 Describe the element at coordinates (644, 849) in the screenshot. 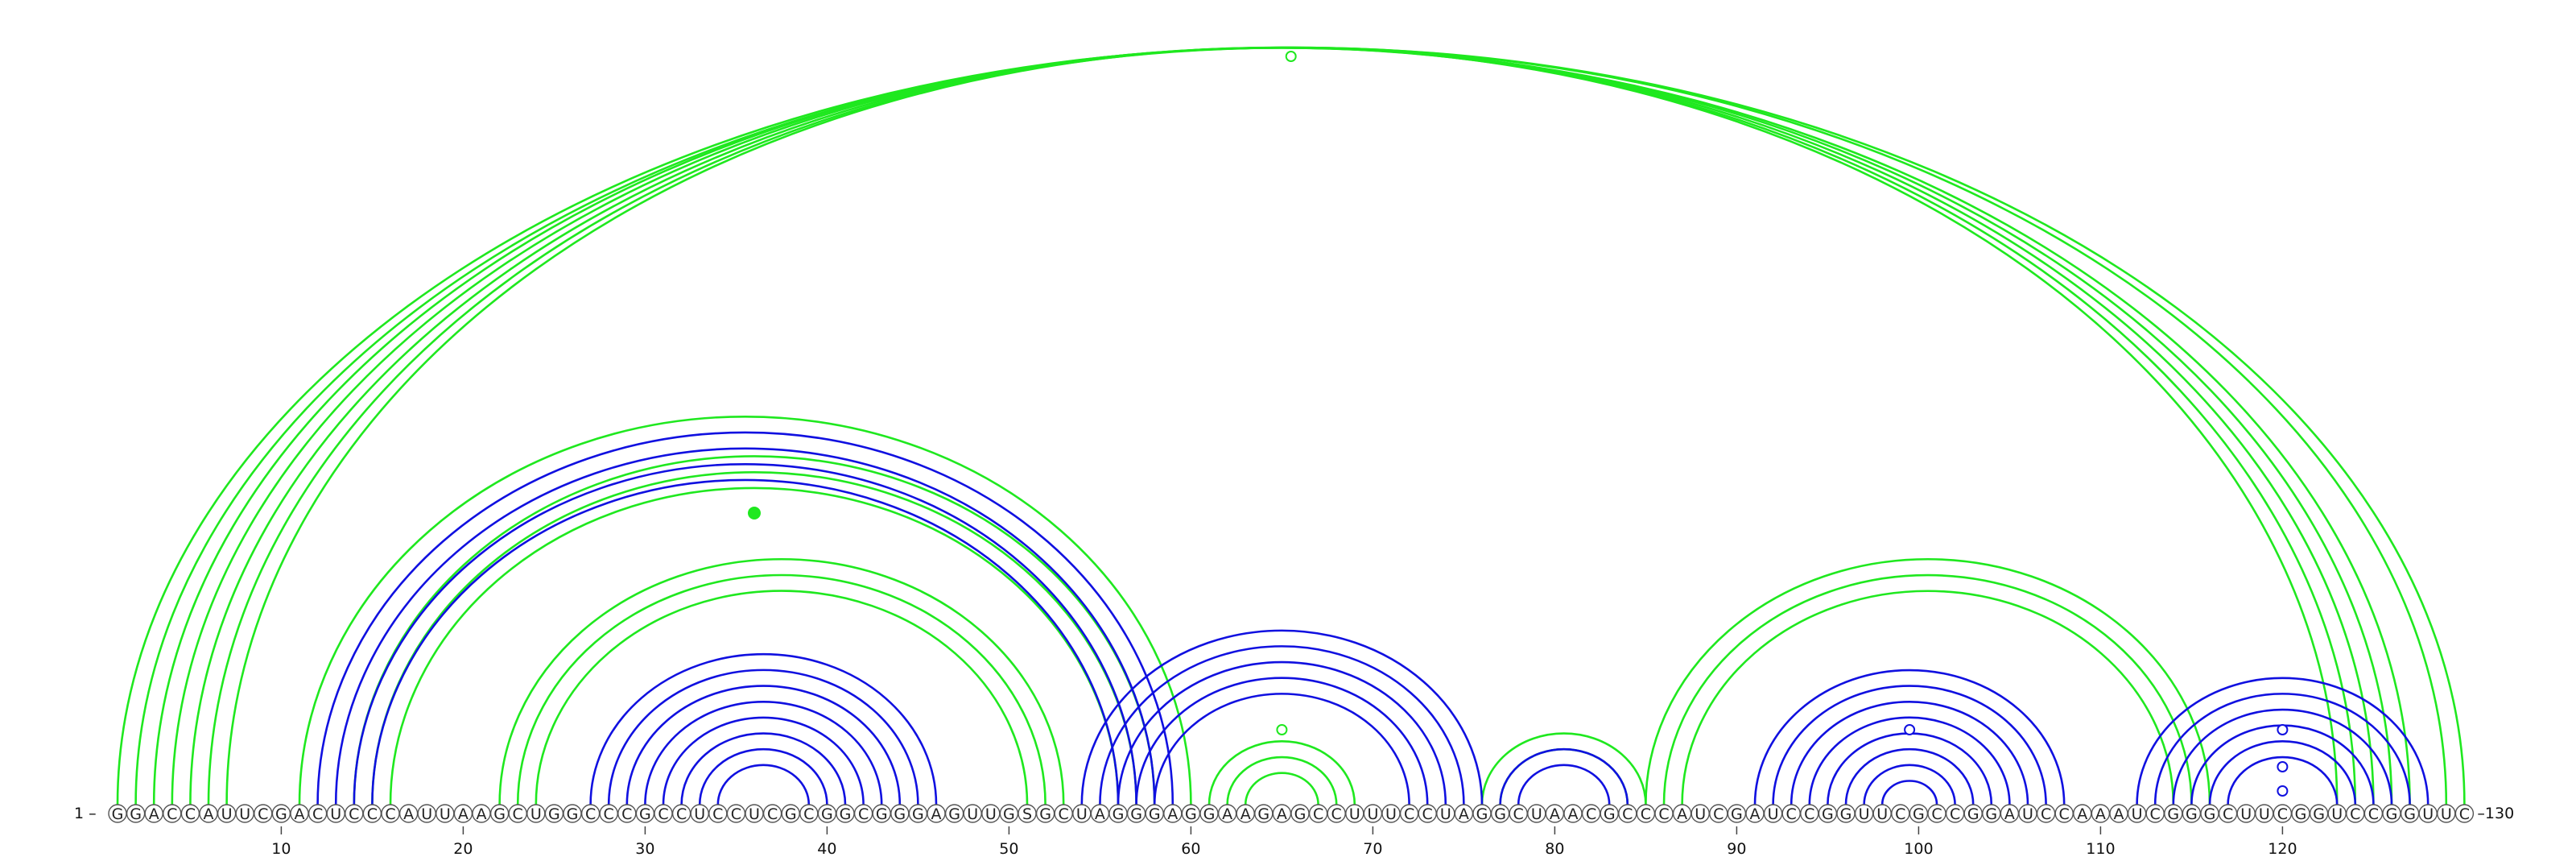

I see `tick-label: 30` at that location.